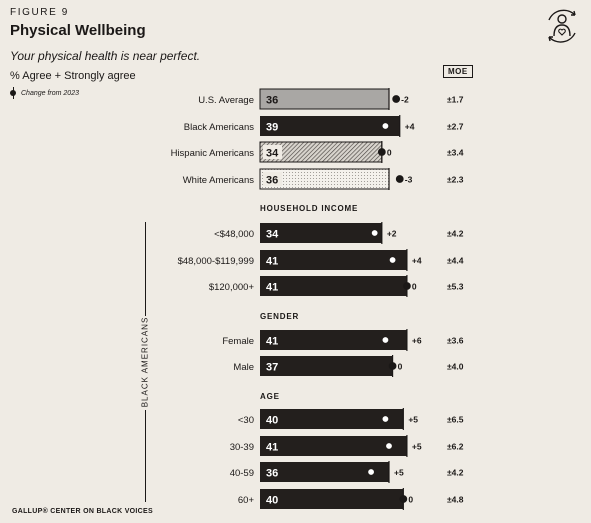 This screenshot has width=591, height=523. What do you see at coordinates (219, 127) in the screenshot?
I see `row-label: Black Americans` at bounding box center [219, 127].